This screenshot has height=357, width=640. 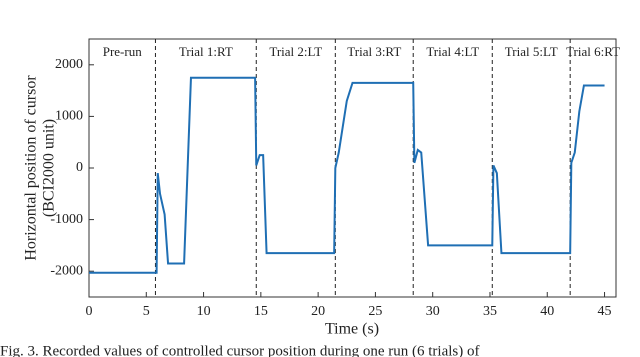 I want to click on x-axis-label: Time (s), so click(x=352, y=329).